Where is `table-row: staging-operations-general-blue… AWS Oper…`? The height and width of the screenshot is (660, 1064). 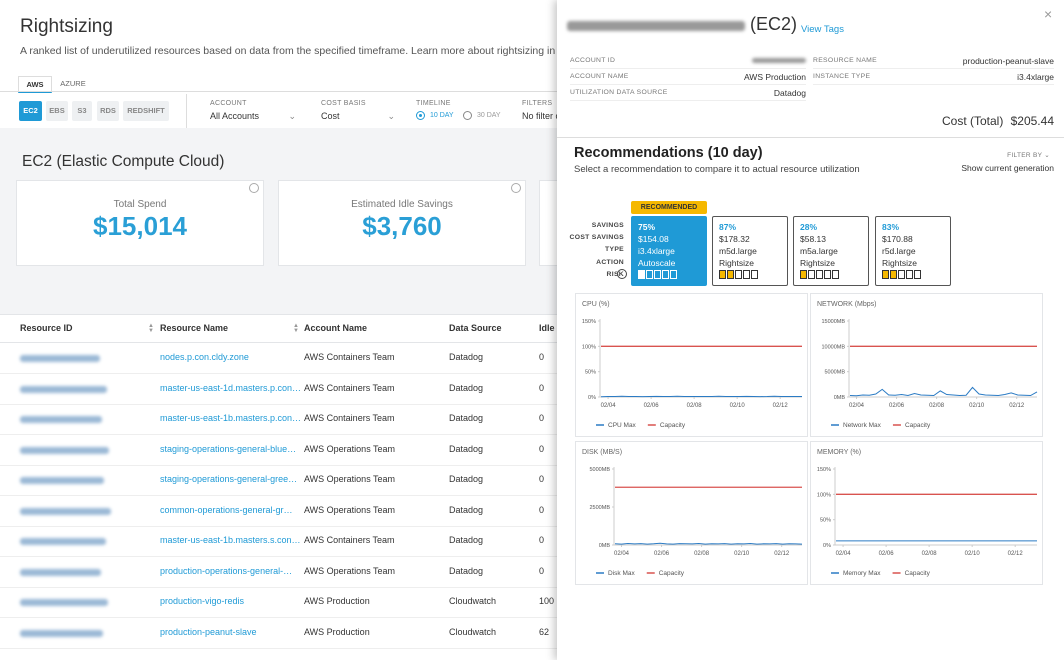 table-row: staging-operations-general-blue… AWS Oper… is located at coordinates (278, 450).